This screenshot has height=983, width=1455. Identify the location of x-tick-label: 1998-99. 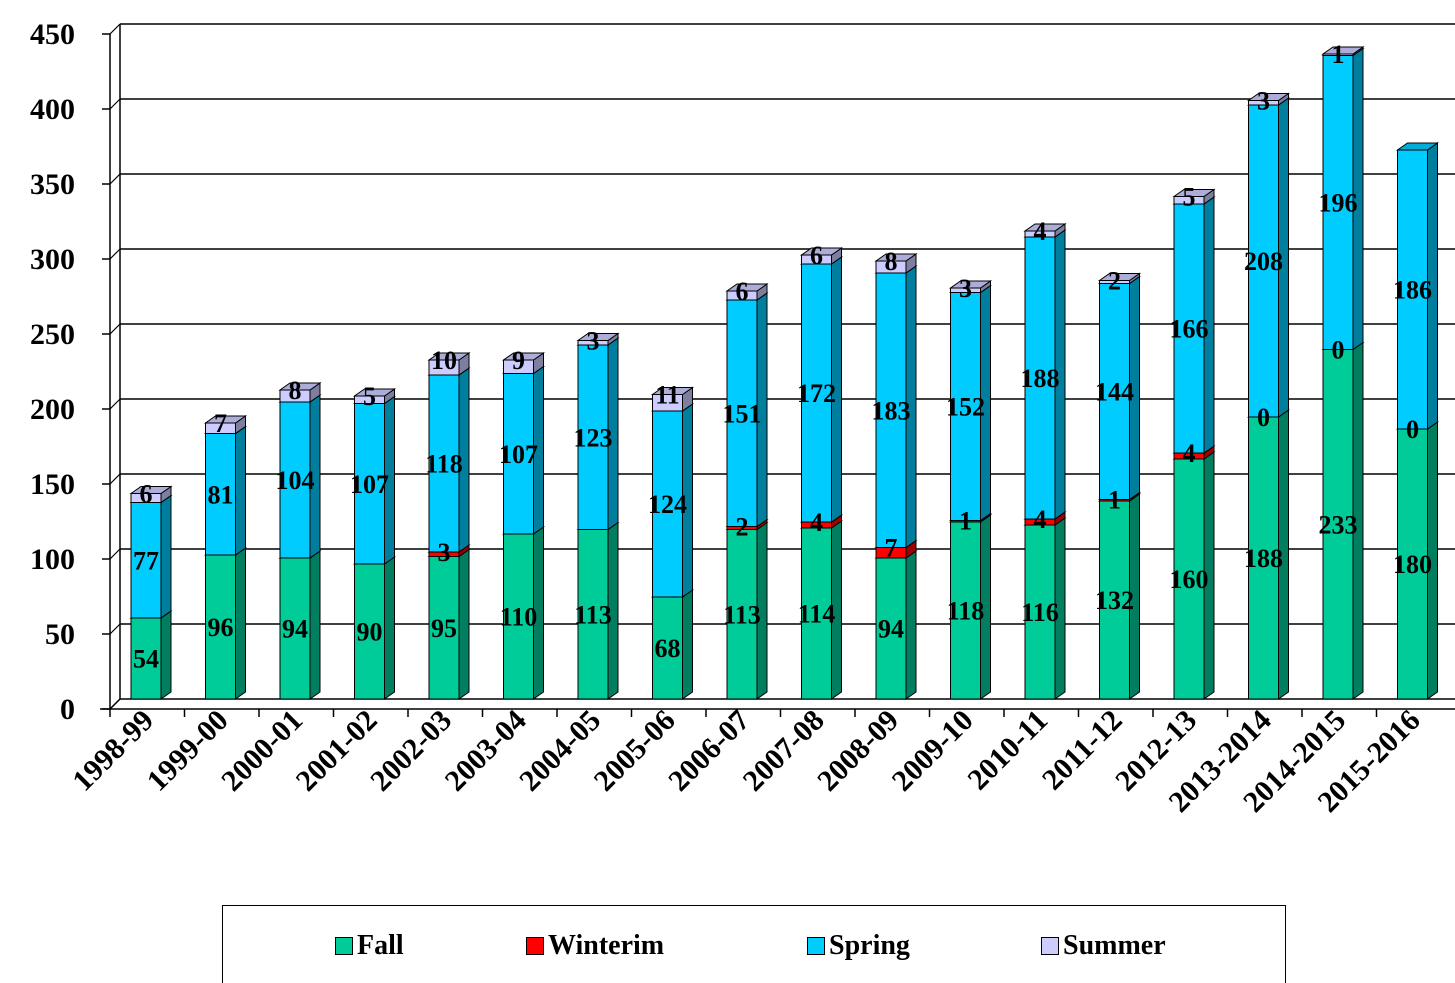
(113, 751).